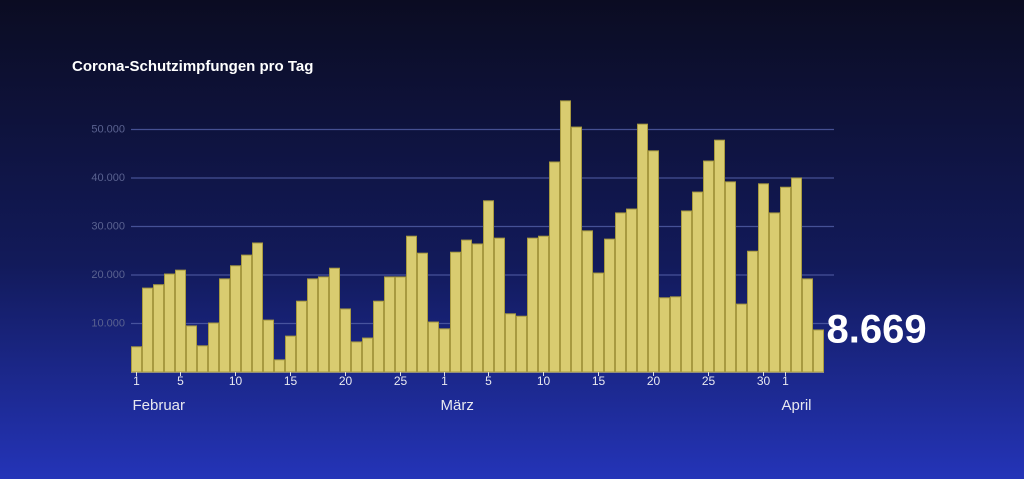 This screenshot has height=479, width=1024. What do you see at coordinates (108, 226) in the screenshot?
I see `y-tick-label: 30.000` at bounding box center [108, 226].